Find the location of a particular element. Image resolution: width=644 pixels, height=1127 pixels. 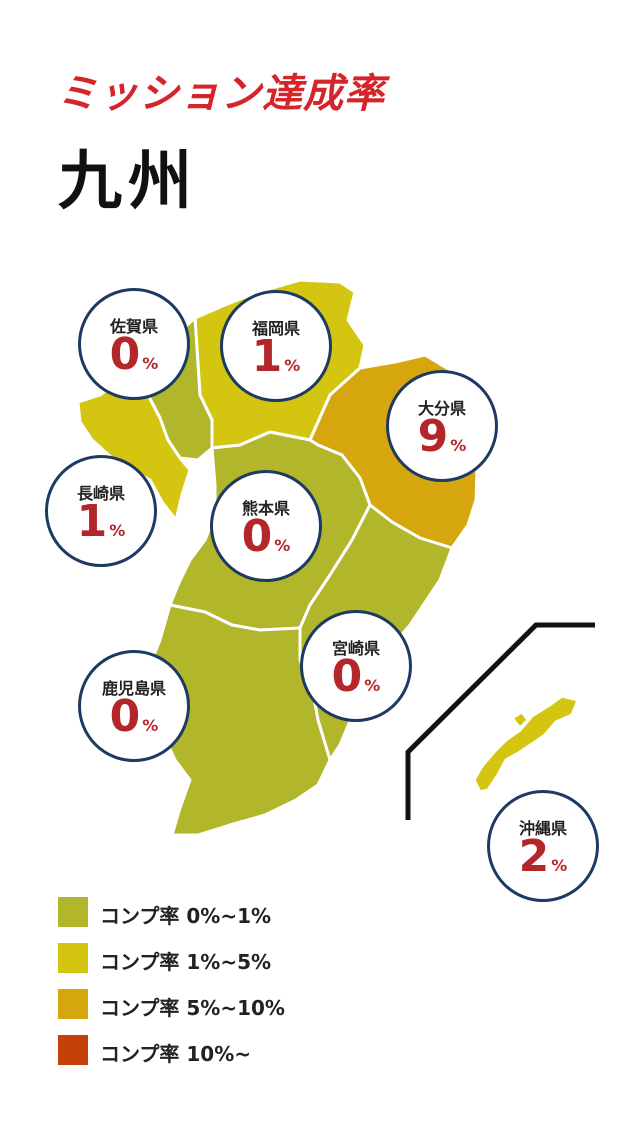

prefecture-name: 福岡県 is located at coordinates (275, 328).